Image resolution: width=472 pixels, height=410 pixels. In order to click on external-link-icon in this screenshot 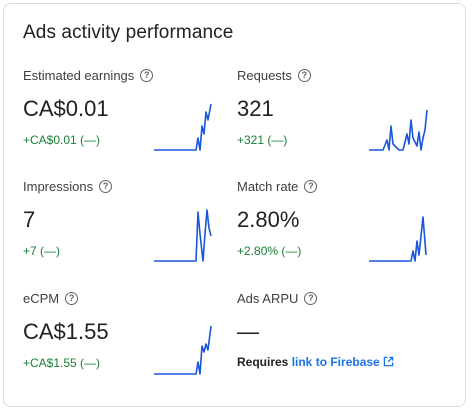, I will do `click(388, 363)`.